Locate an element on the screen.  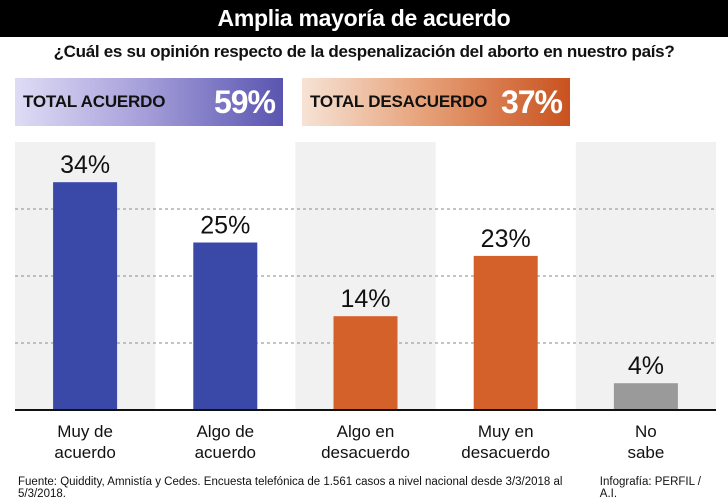
category-label: Muy en is located at coordinates (506, 431).